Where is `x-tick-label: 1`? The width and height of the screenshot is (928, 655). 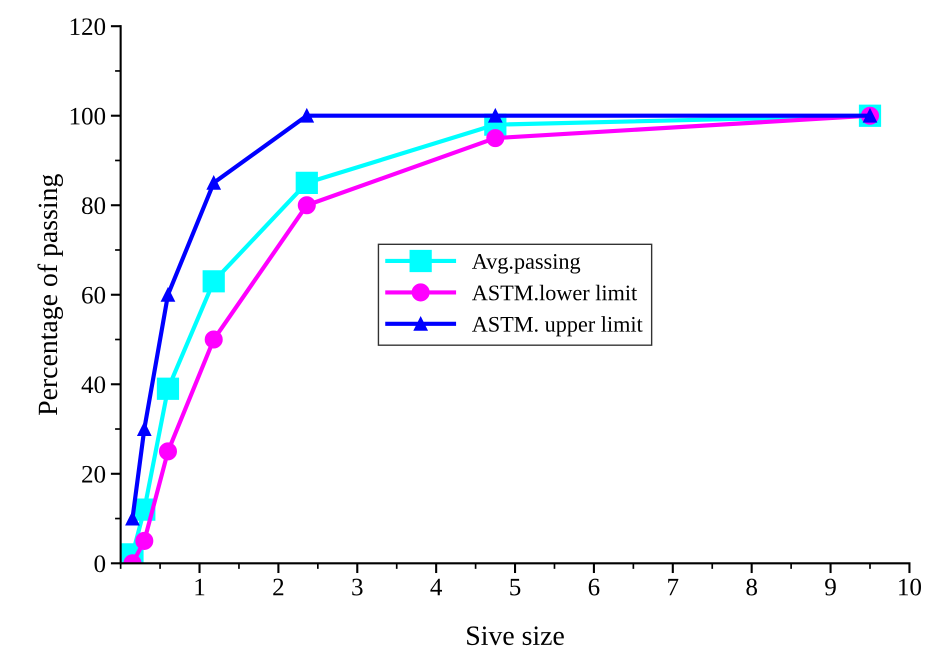 x-tick-label: 1 is located at coordinates (199, 587).